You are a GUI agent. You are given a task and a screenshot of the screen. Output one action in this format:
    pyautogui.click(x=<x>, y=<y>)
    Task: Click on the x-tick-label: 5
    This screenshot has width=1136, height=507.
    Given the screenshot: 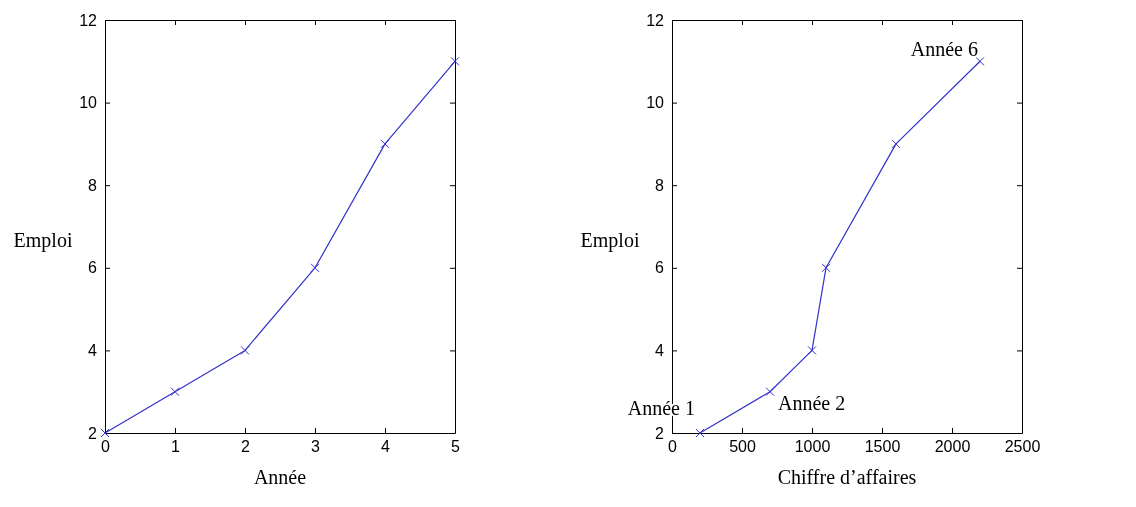 What is the action you would take?
    pyautogui.click(x=456, y=447)
    